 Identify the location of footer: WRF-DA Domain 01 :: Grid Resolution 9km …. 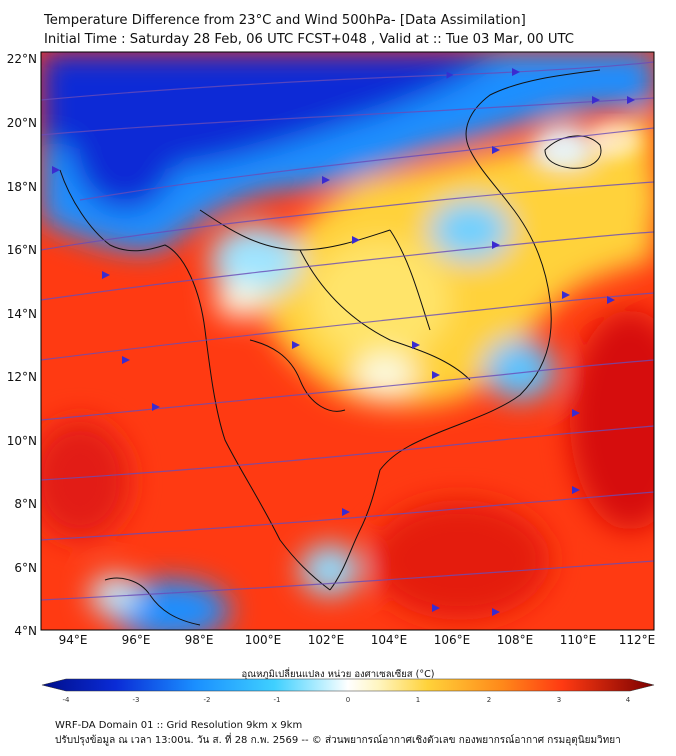
(338, 733).